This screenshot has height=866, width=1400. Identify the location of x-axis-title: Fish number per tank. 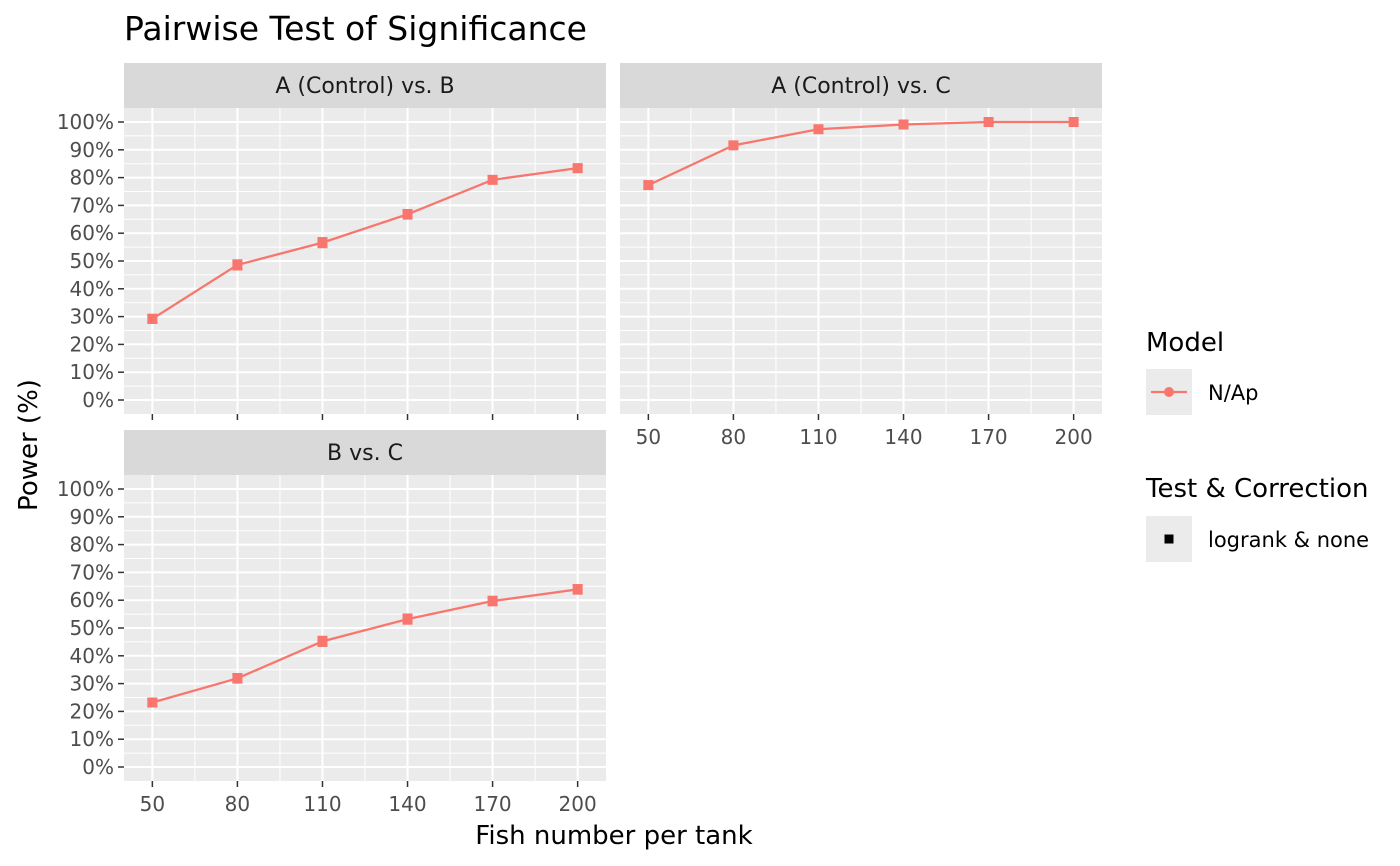
(613, 836).